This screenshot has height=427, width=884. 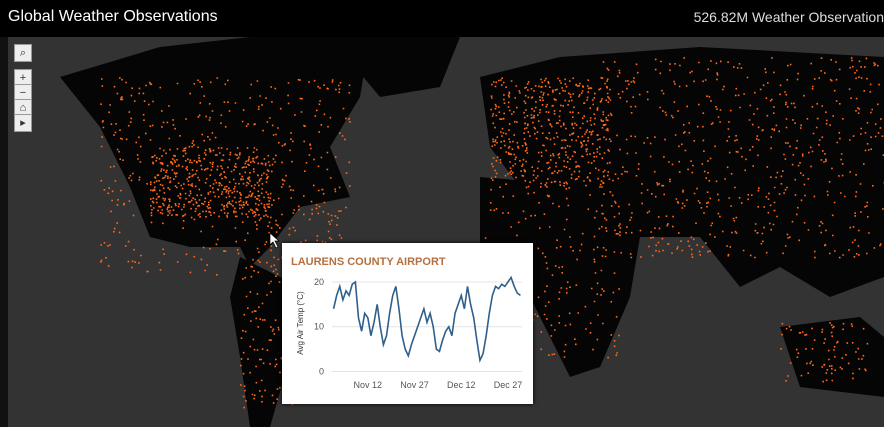 I want to click on x-tick-label: Nov 12, so click(x=368, y=385).